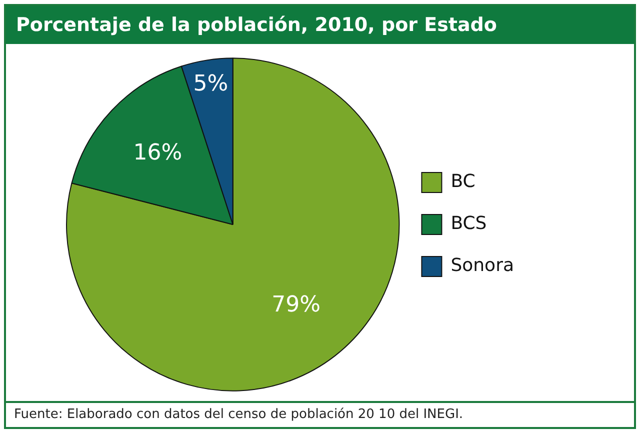  I want to click on legend-label: BC, so click(463, 181).